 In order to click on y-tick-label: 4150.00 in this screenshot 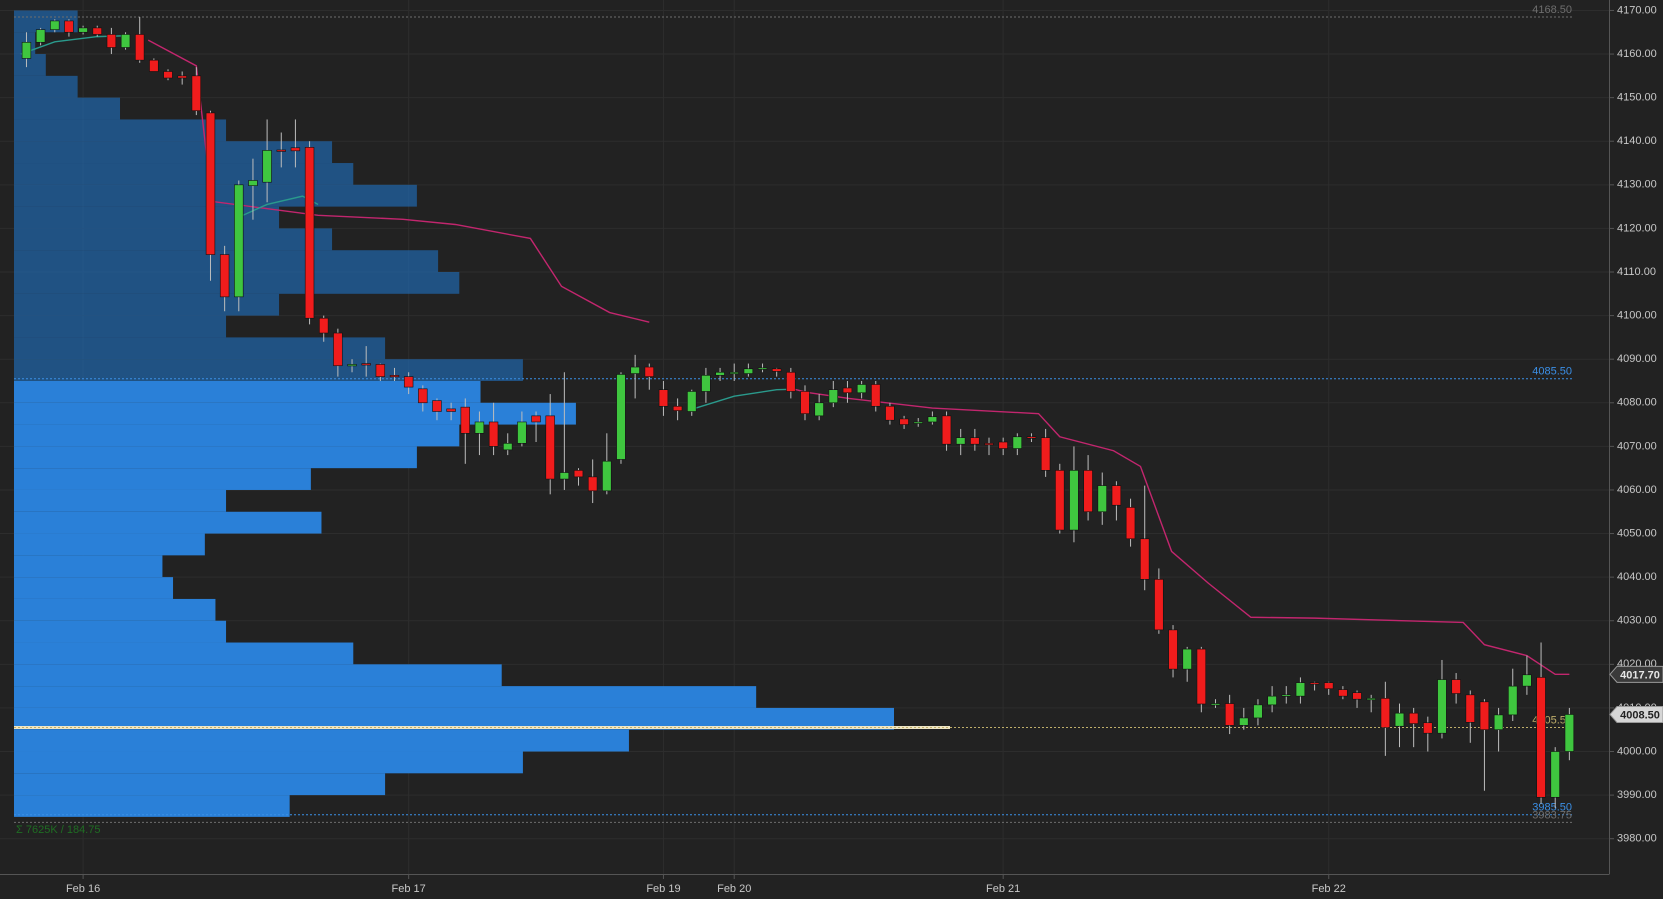, I will do `click(1637, 98)`.